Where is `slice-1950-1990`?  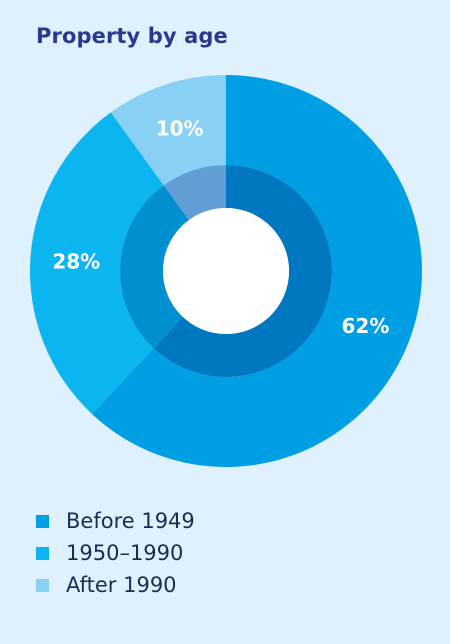
slice-1950-1990 is located at coordinates (96, 263).